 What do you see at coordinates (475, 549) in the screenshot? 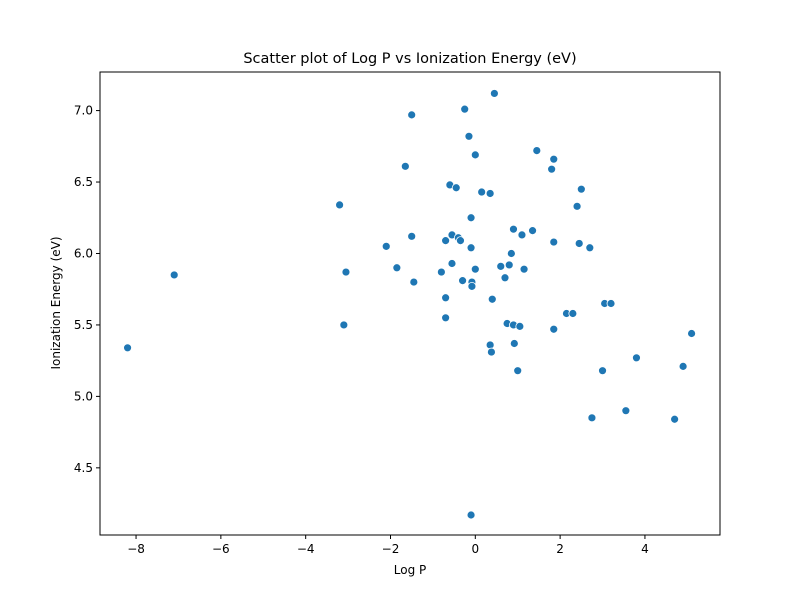
I see `x-tick-label: 0` at bounding box center [475, 549].